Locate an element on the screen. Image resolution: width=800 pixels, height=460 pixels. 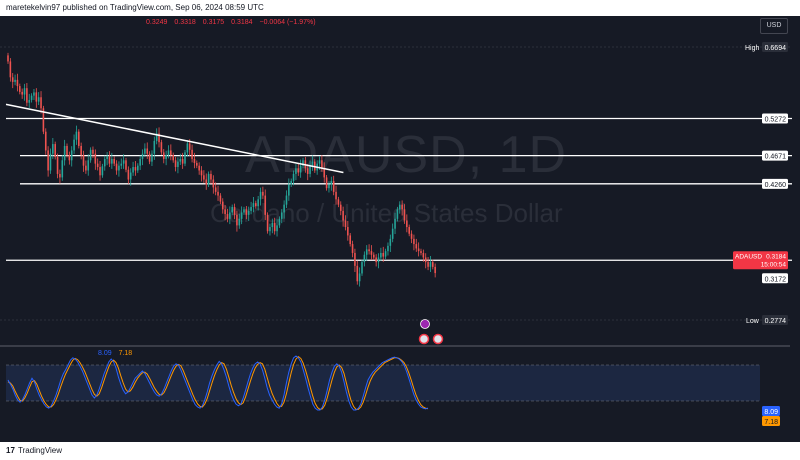
level-label: 0.3172 is located at coordinates (776, 279).